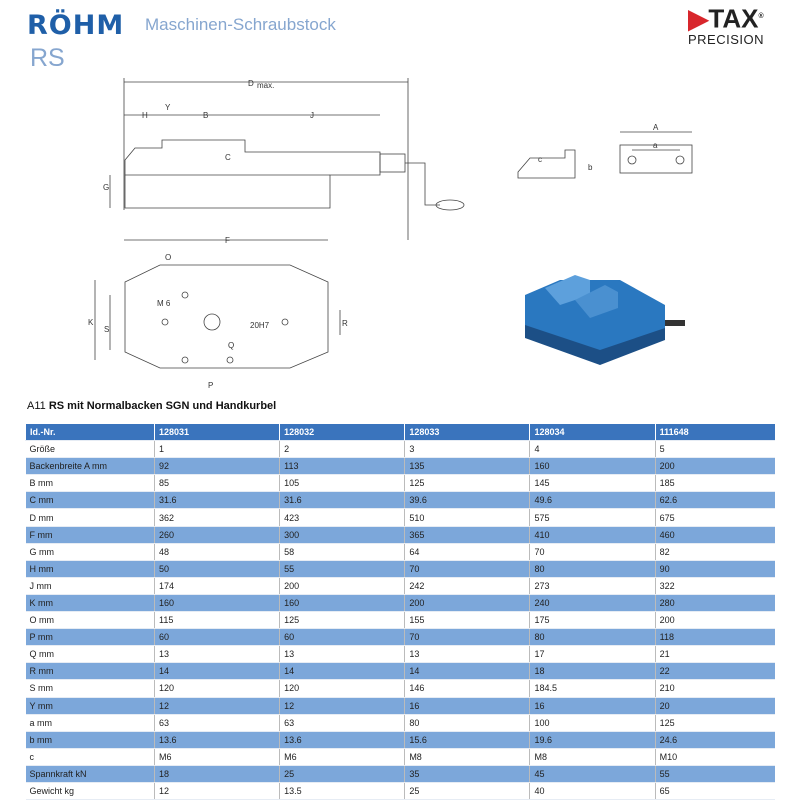  What do you see at coordinates (265, 85) in the screenshot?
I see `svg-text: max.` at bounding box center [265, 85].